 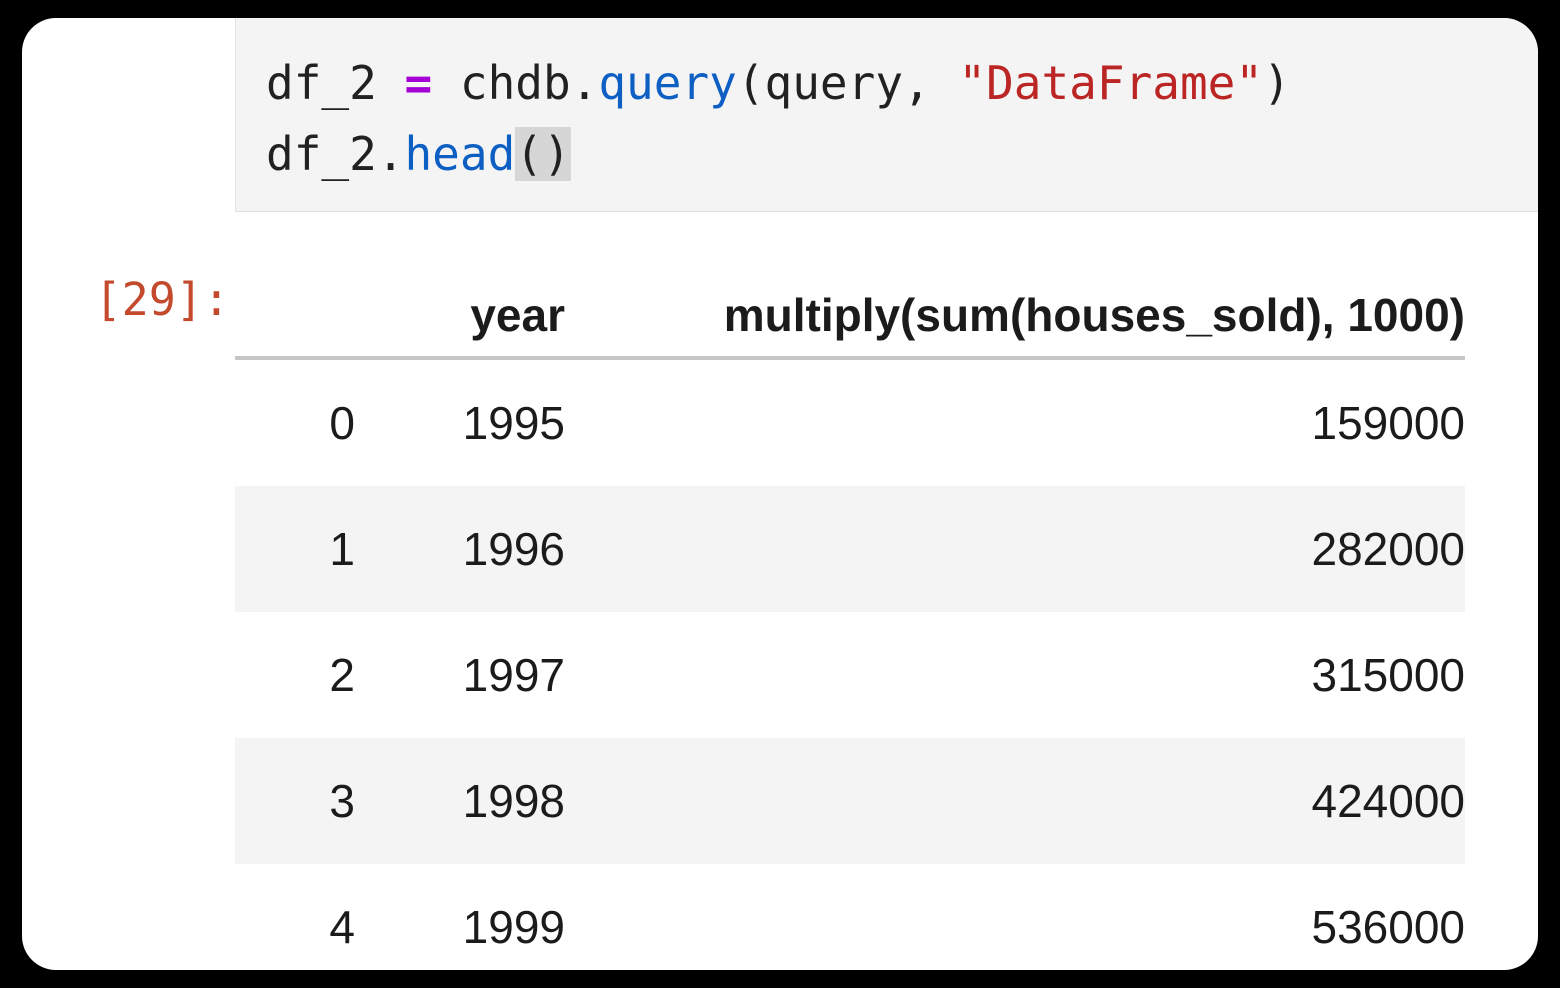 I want to click on code-token-fn: head, so click(x=460, y=154).